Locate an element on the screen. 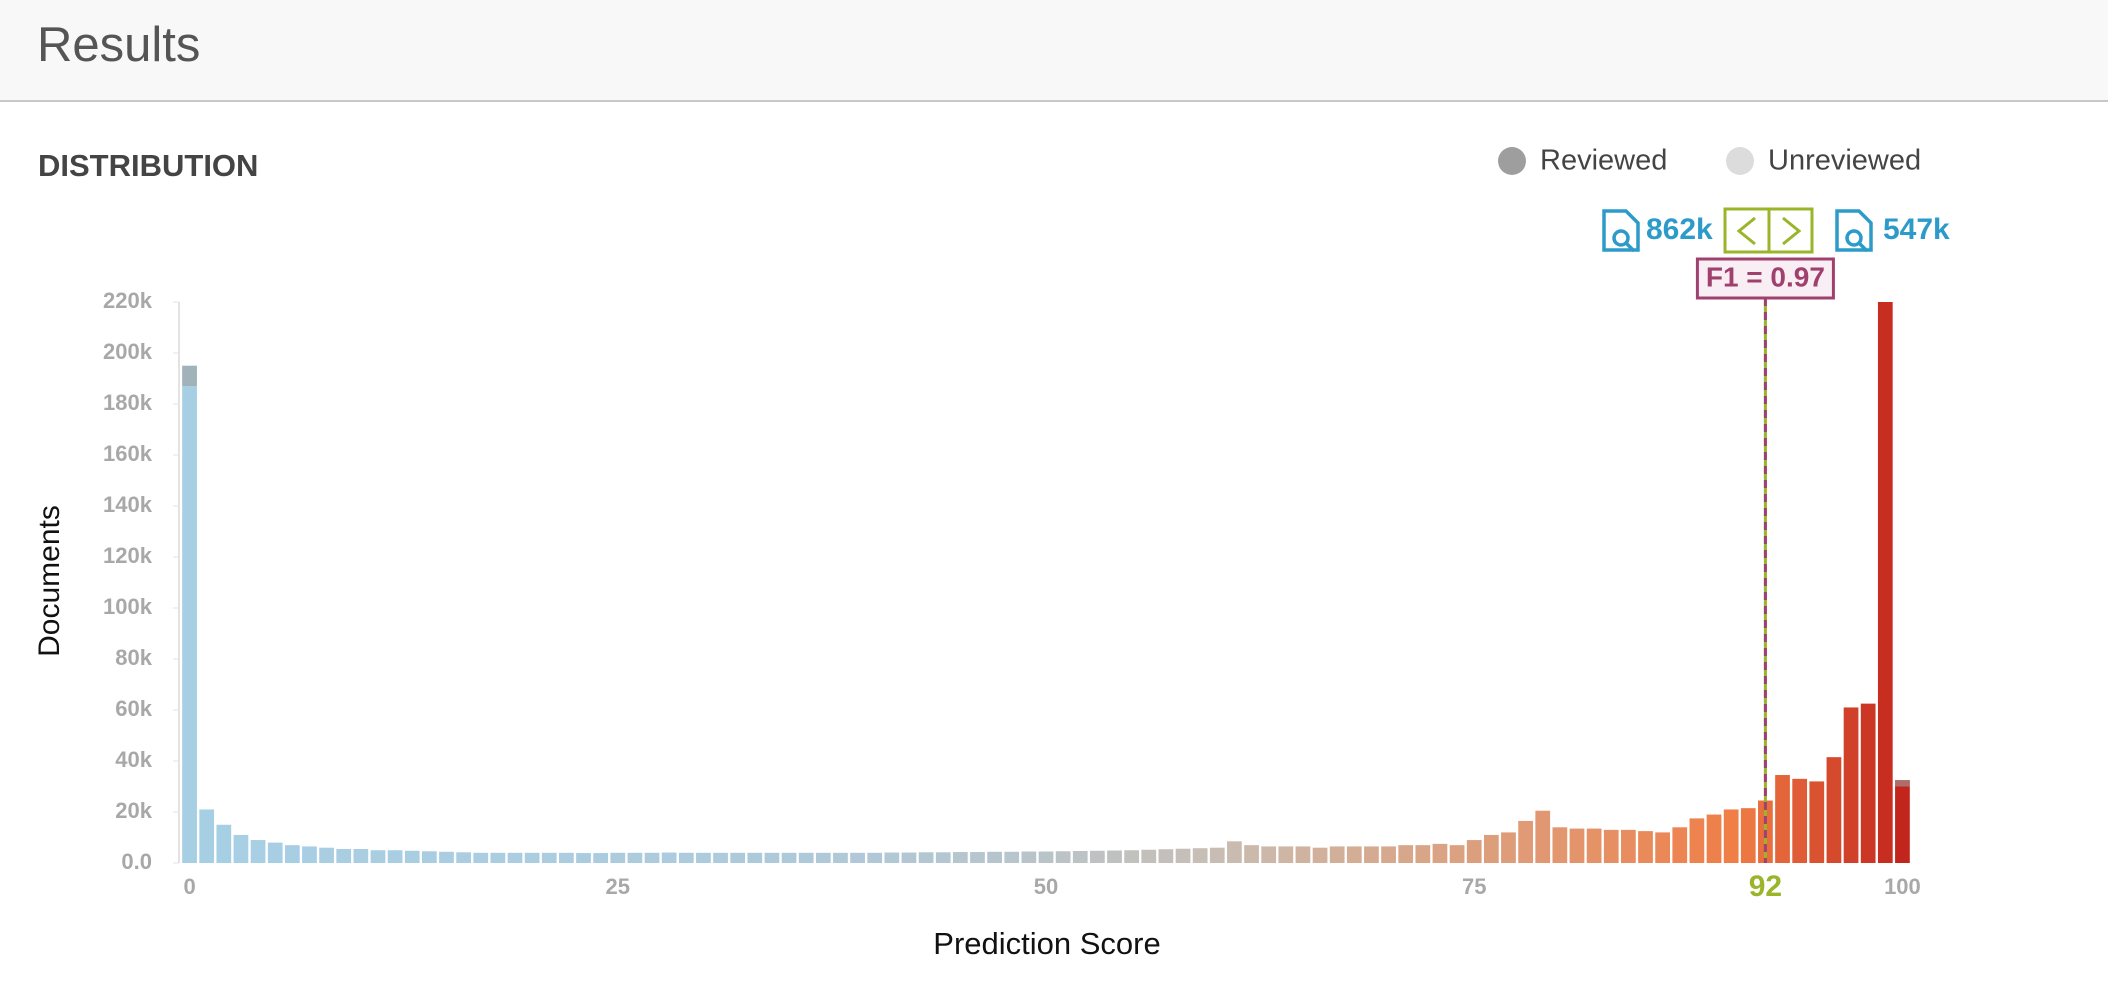  y-tick-label: 220k is located at coordinates (128, 300).